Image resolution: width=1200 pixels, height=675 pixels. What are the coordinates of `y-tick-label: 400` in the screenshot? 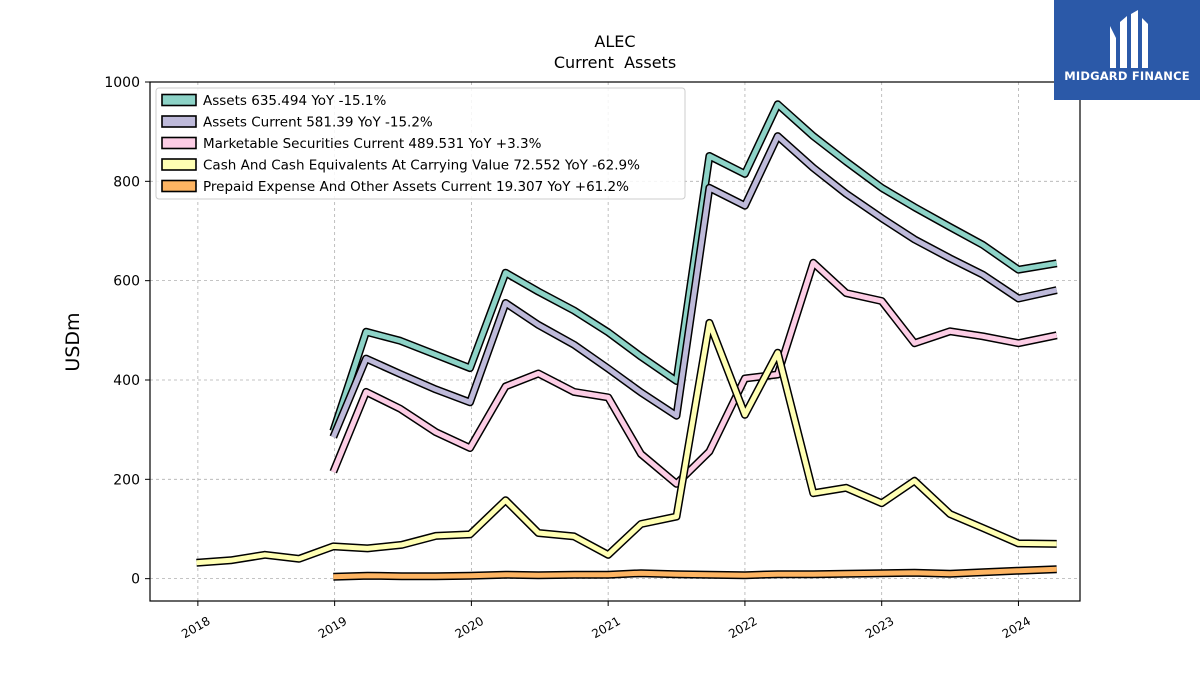 It's located at (126, 381).